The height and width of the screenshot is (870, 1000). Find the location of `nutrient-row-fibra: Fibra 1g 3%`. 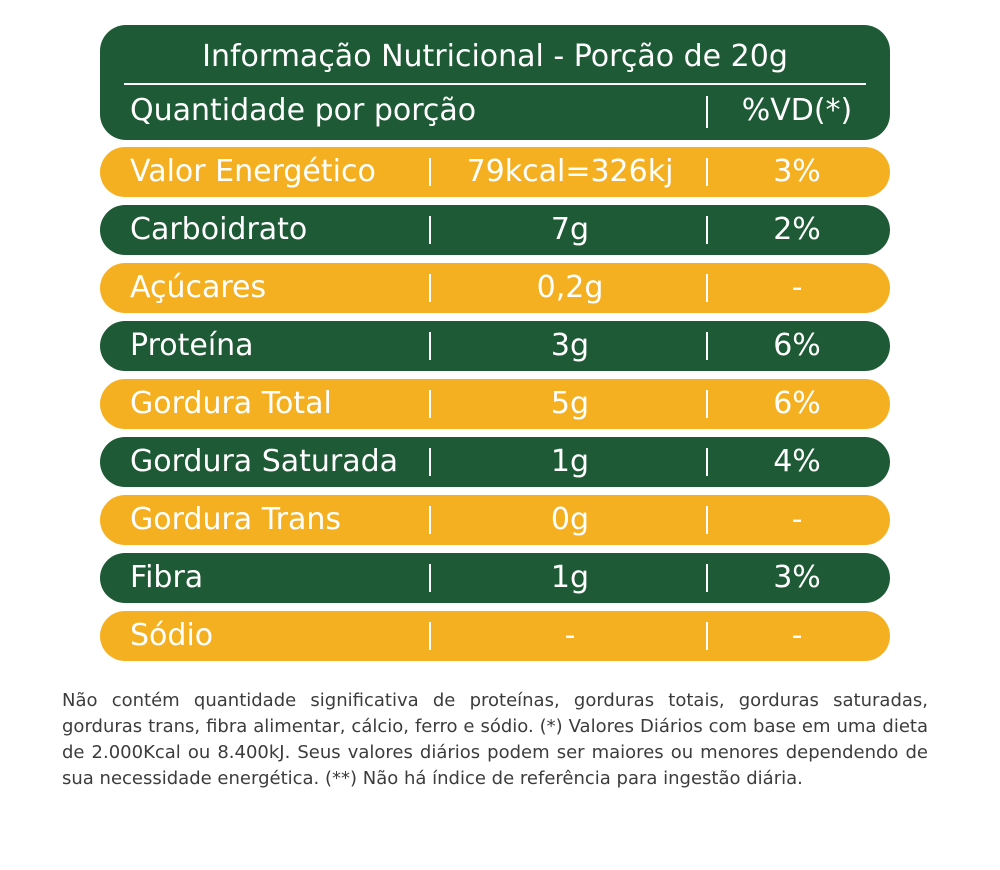

nutrient-row-fibra: Fibra 1g 3% is located at coordinates (495, 578).